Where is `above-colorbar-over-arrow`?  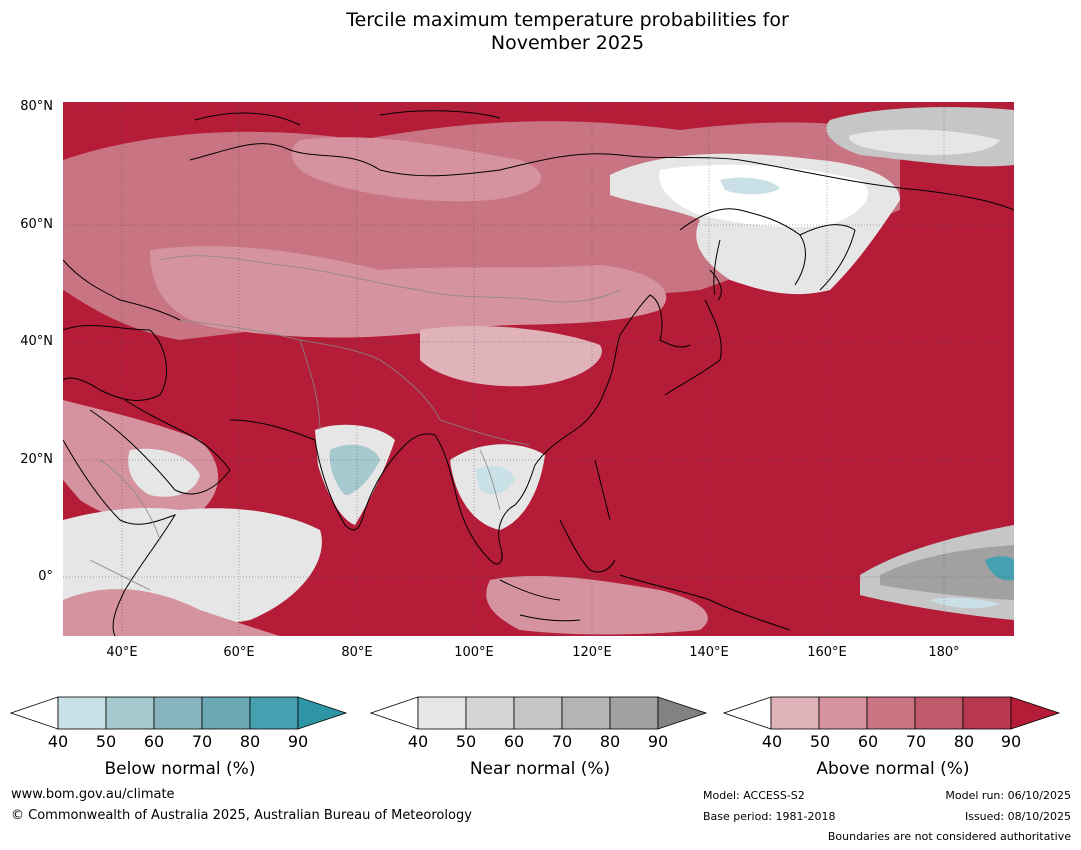
above-colorbar-over-arrow is located at coordinates (1035, 713).